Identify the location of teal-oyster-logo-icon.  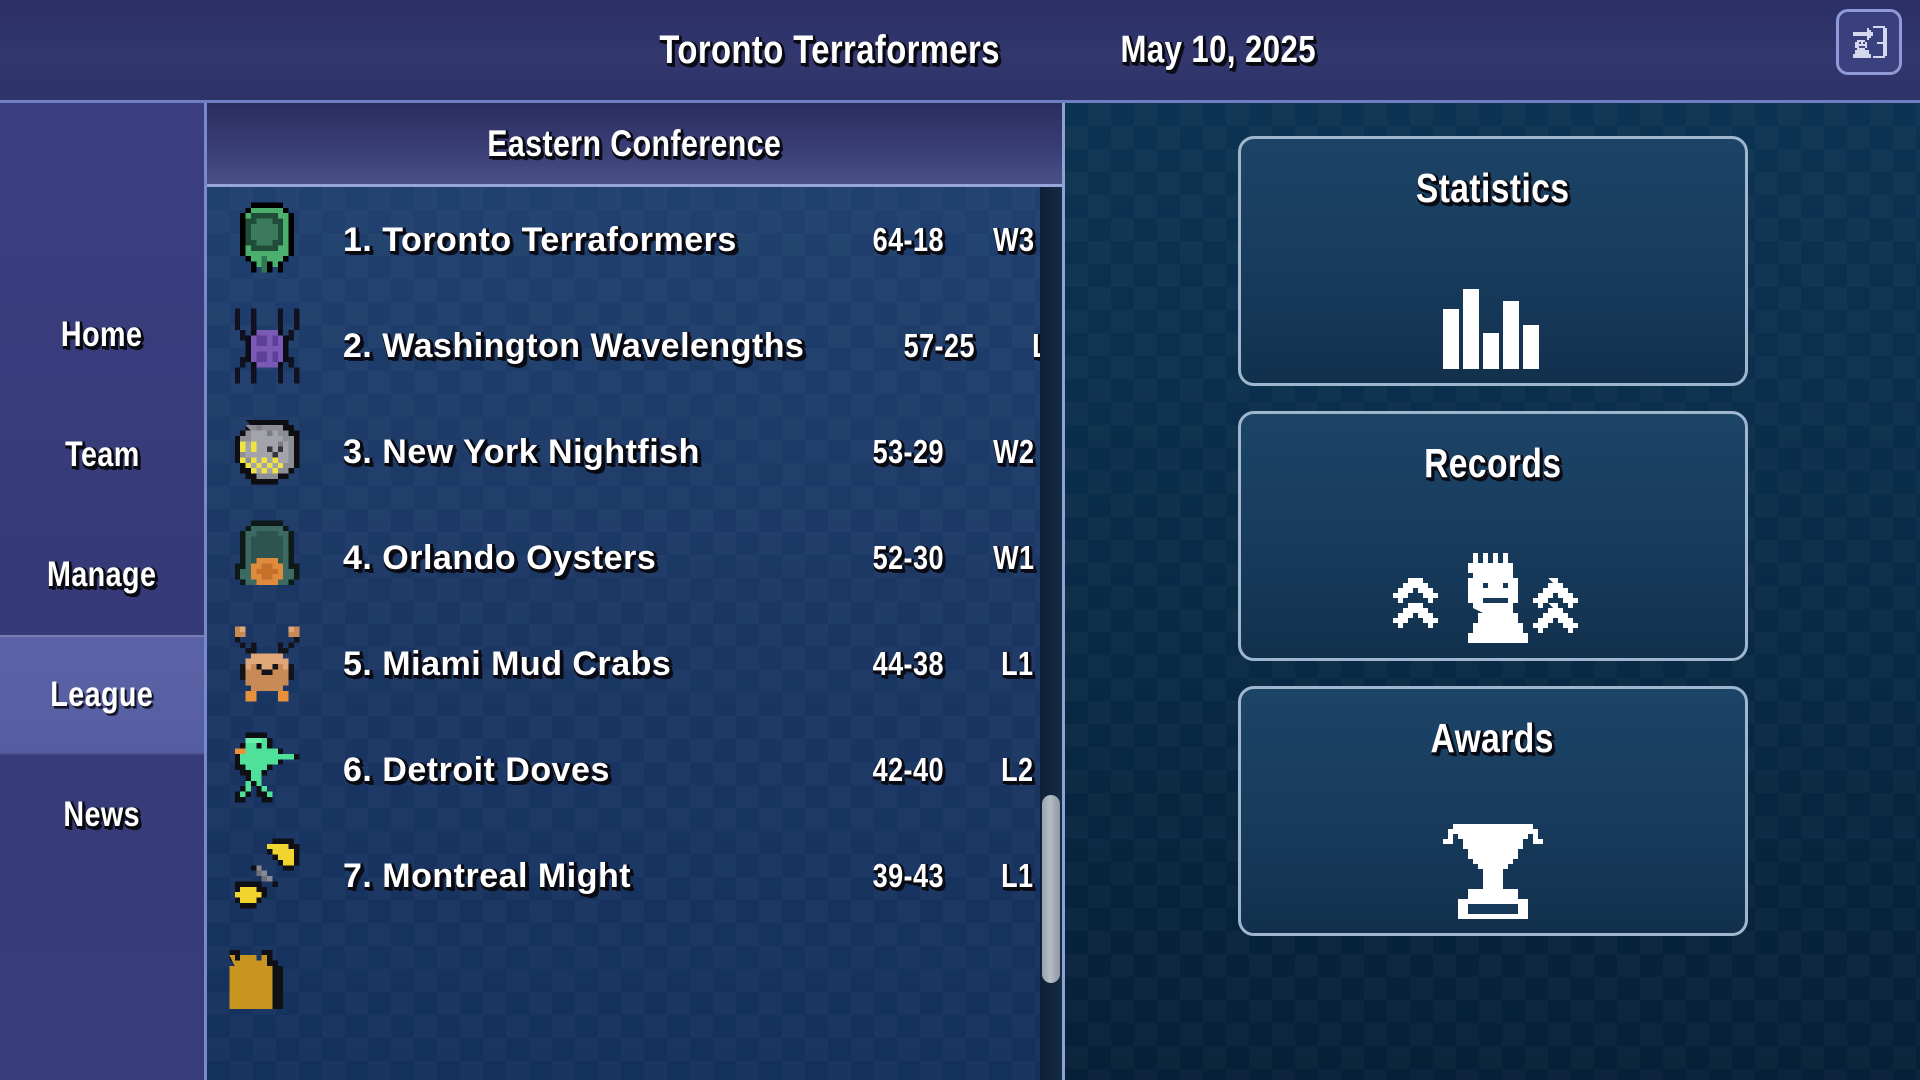
(267, 558).